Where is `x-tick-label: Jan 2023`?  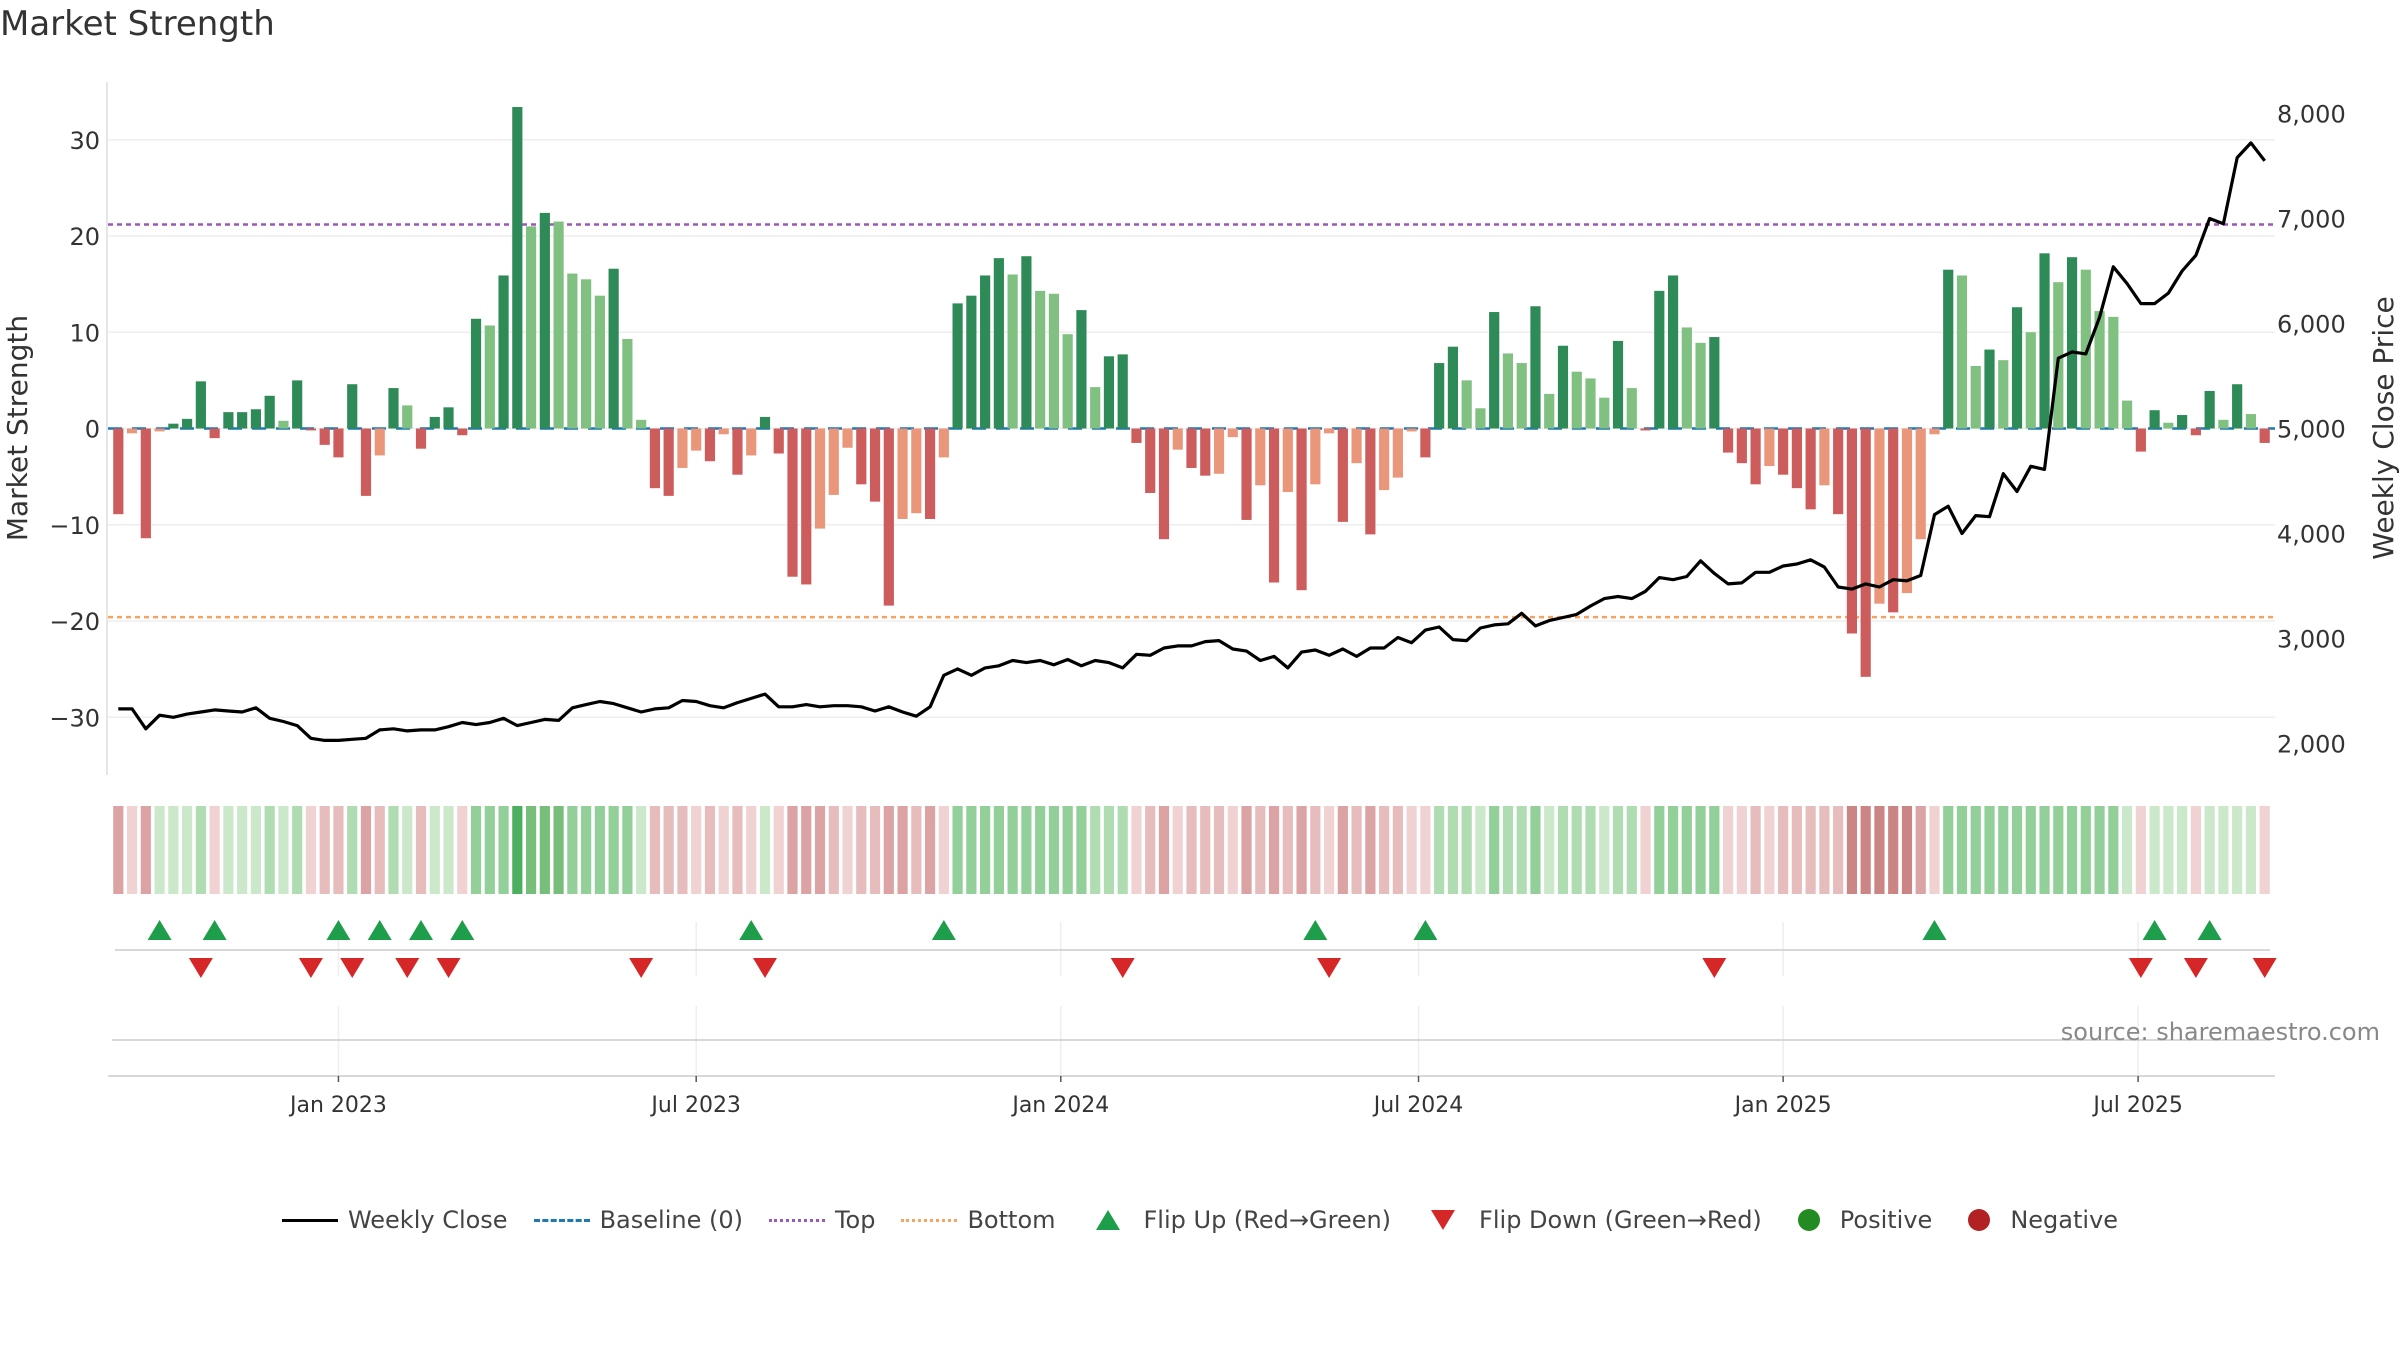 x-tick-label: Jan 2023 is located at coordinates (337, 1105).